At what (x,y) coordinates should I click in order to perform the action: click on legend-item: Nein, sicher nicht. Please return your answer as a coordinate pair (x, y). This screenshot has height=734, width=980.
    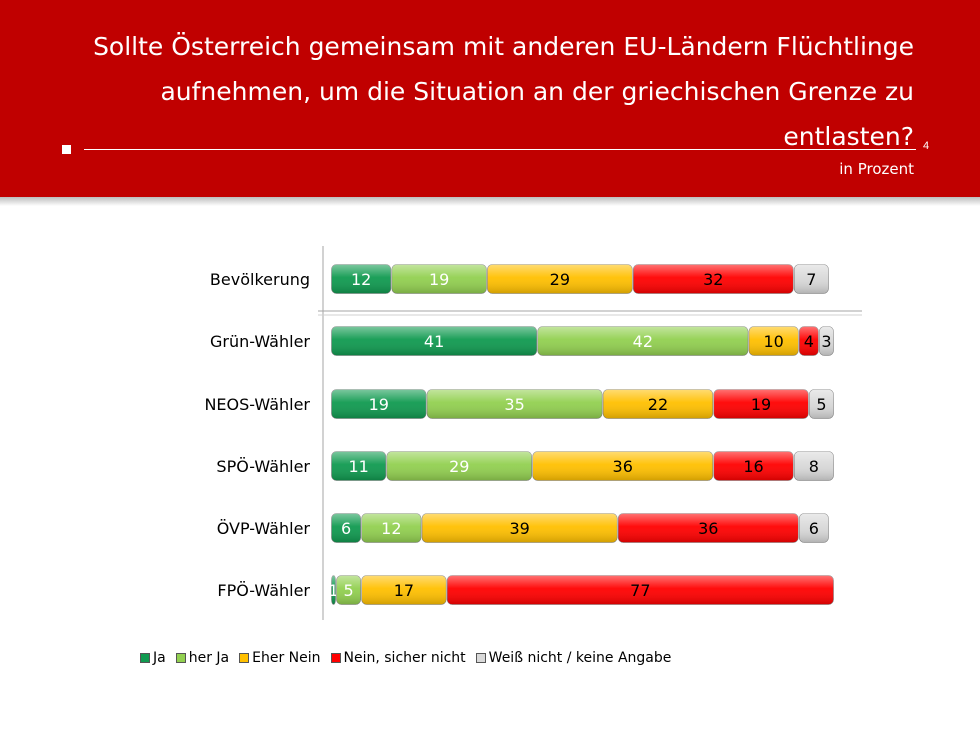
    Looking at the image, I should click on (398, 658).